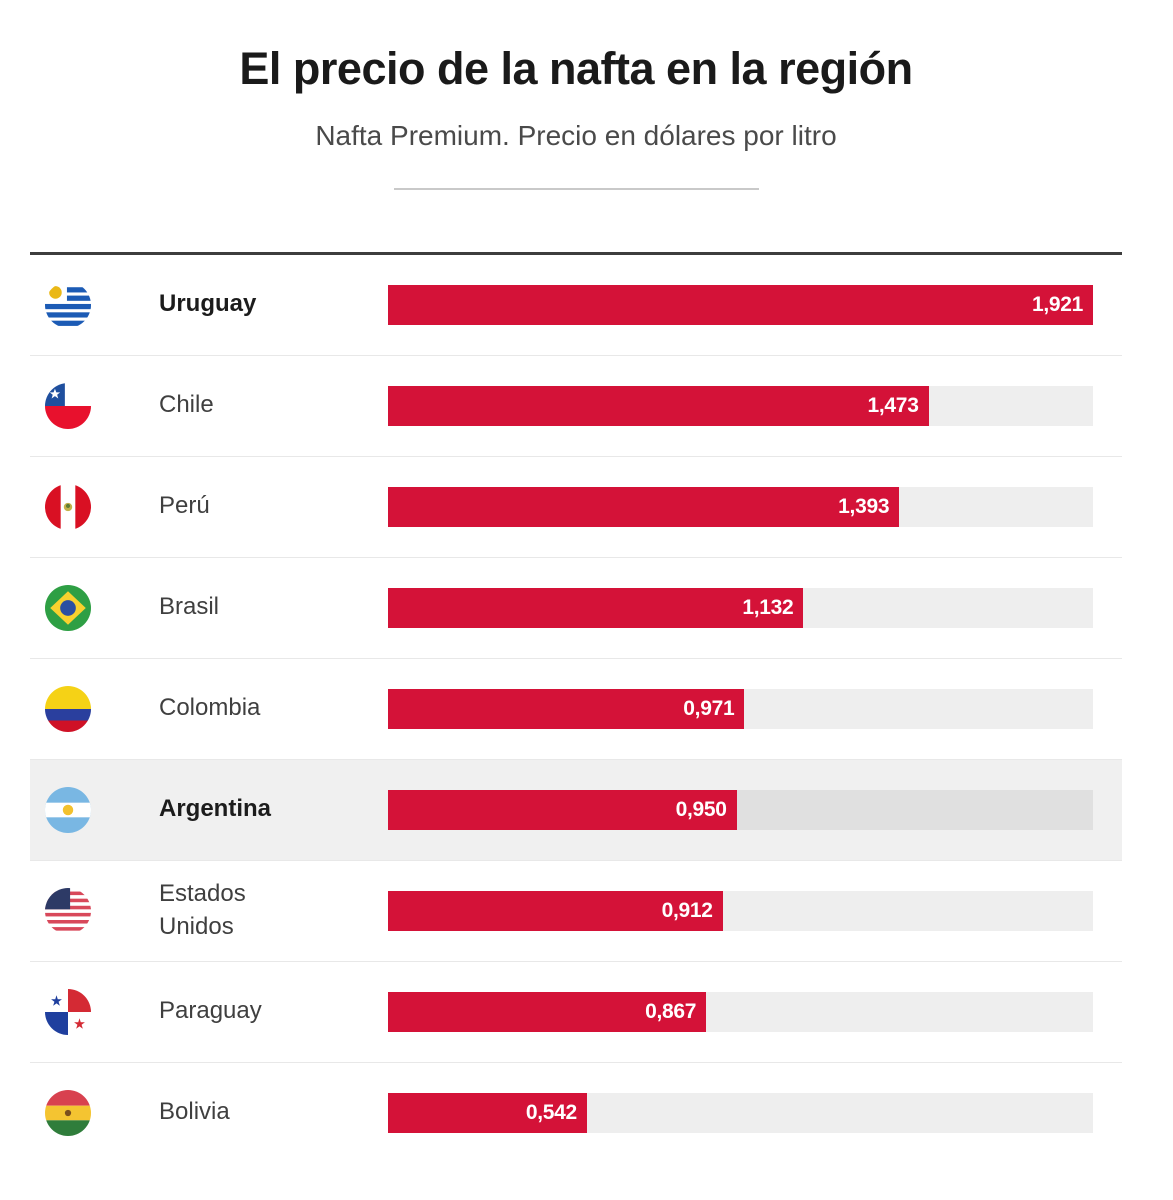 This screenshot has width=1173, height=1200. What do you see at coordinates (740, 1112) in the screenshot?
I see `bar-track: 0,542` at bounding box center [740, 1112].